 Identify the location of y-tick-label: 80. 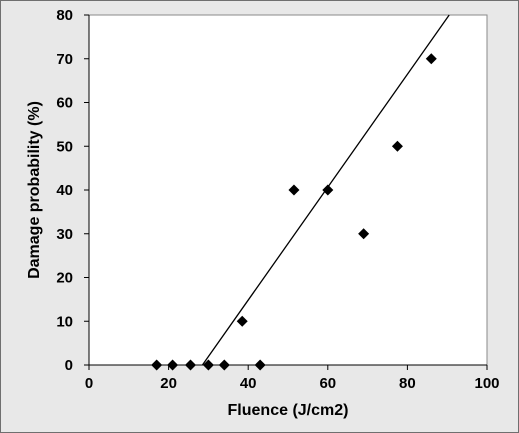
(64, 15).